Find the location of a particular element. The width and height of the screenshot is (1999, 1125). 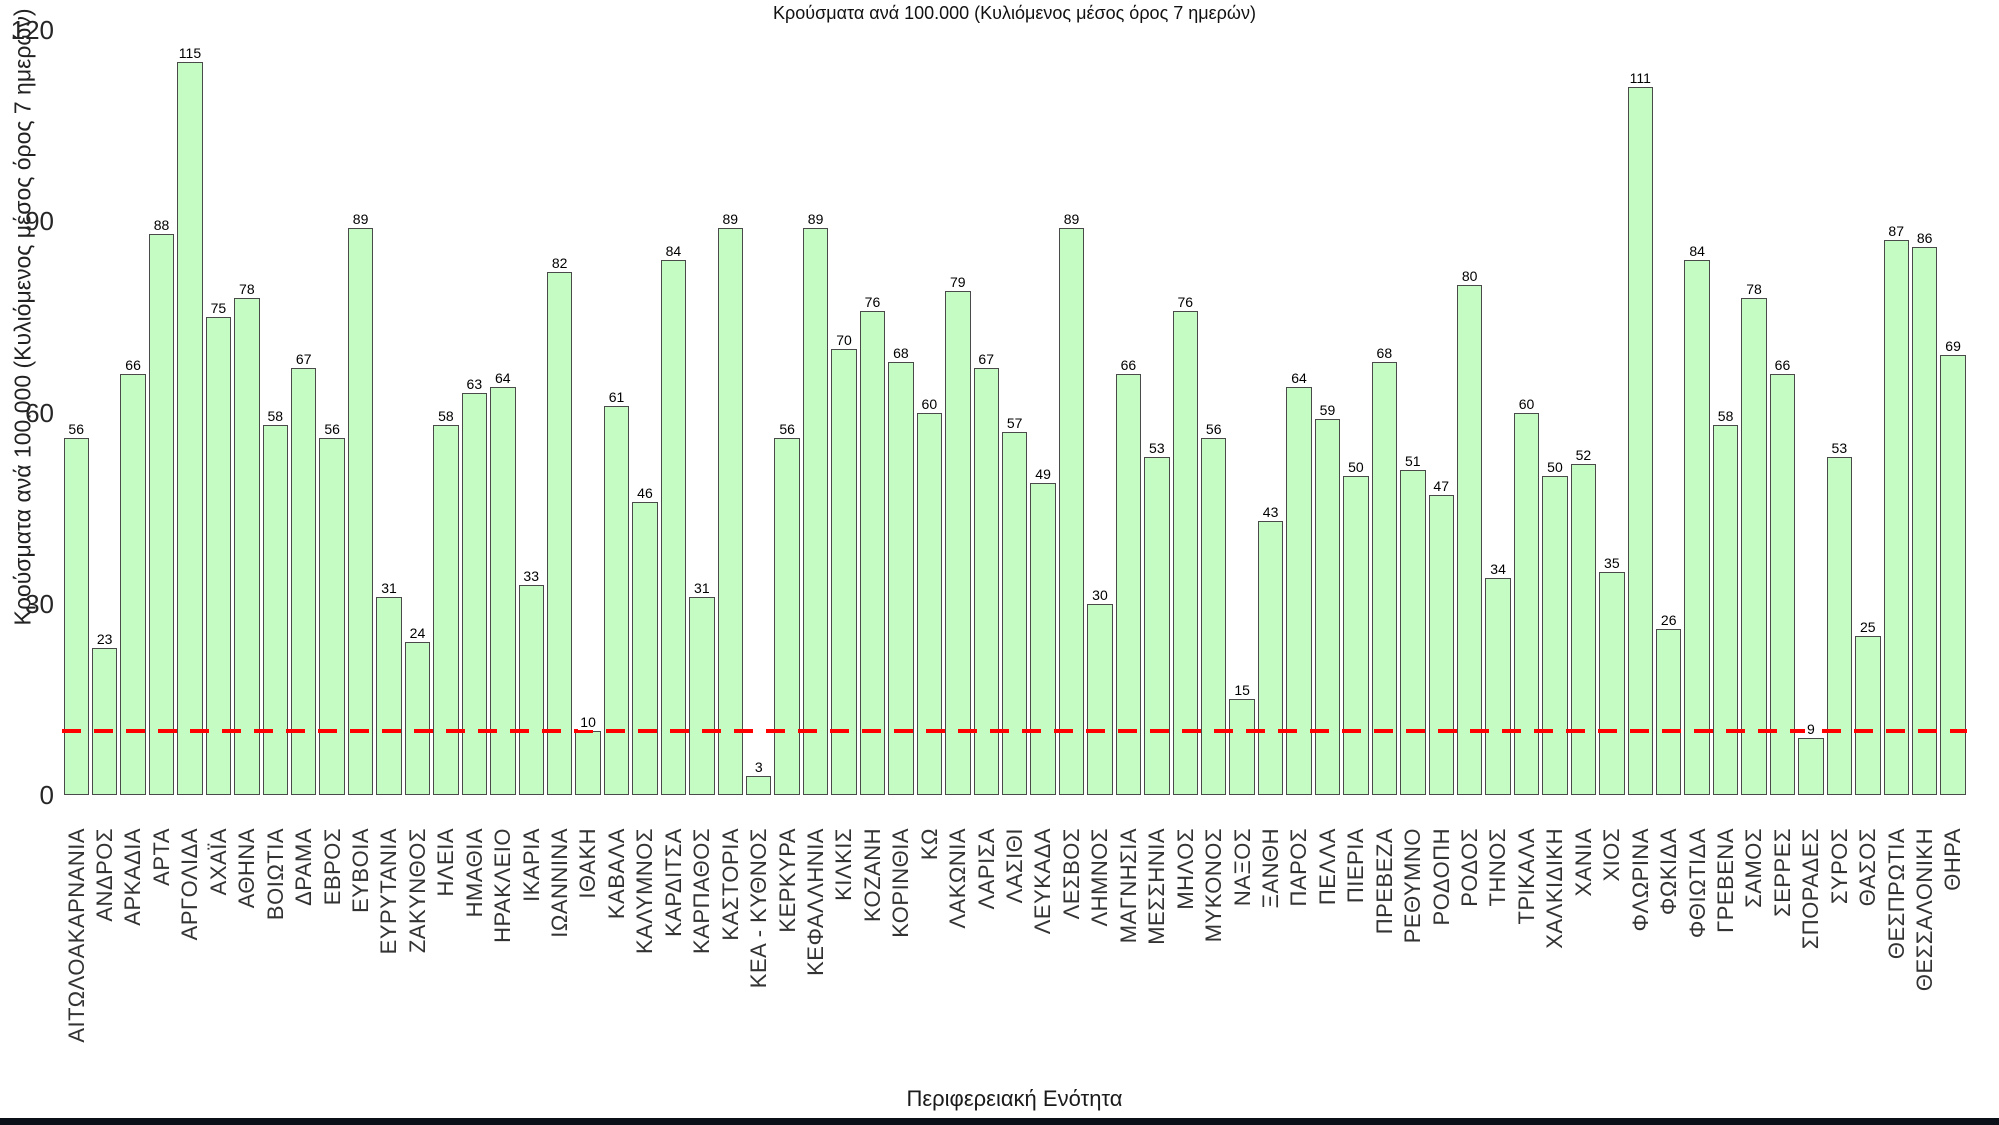

x-label-column: ΑΡΤΑ is located at coordinates (161, 976).